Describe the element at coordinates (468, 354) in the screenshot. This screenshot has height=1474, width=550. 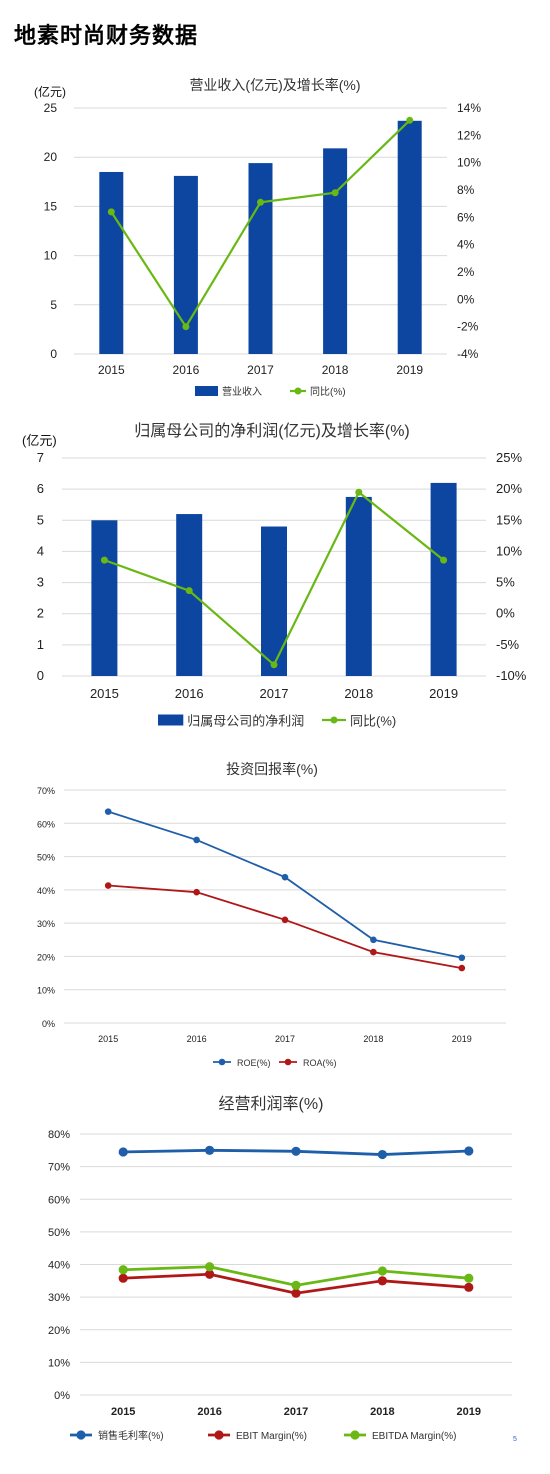
I see `y-right-tick-label: -4%` at that location.